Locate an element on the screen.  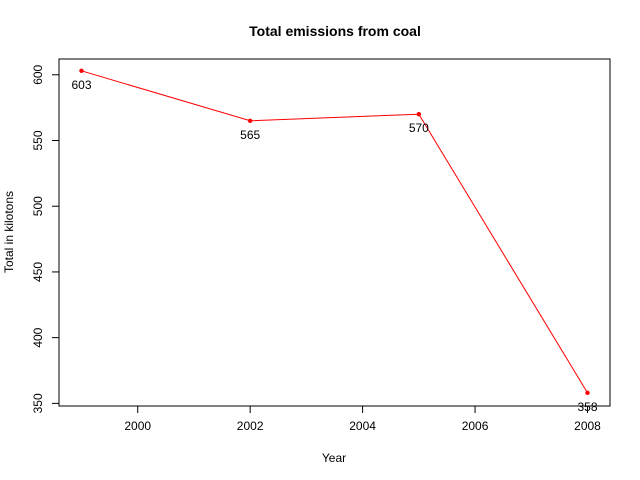
y-tick-label: 500 is located at coordinates (38, 206).